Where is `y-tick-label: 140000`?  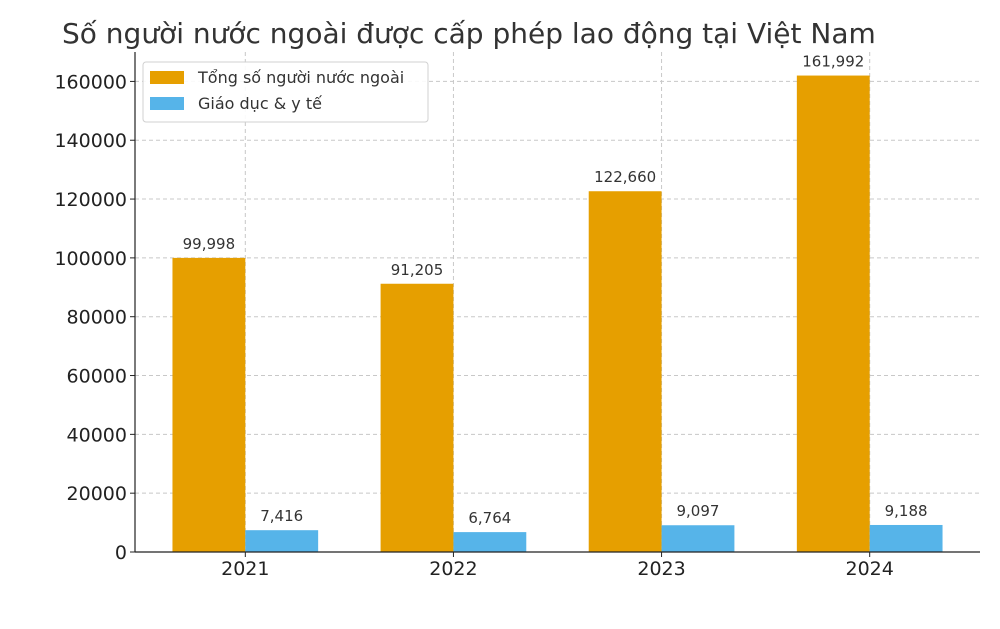
y-tick-label: 140000 is located at coordinates (90, 141).